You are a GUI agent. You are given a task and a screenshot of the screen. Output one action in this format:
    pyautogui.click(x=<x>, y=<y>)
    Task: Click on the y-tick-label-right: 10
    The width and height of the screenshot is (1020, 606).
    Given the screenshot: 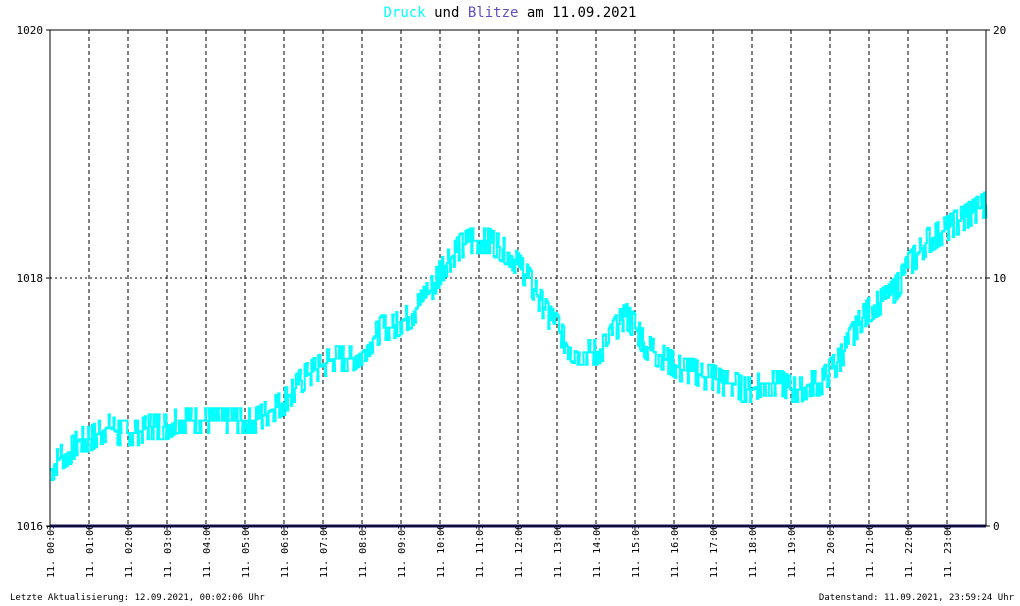 What is the action you would take?
    pyautogui.click(x=999, y=278)
    